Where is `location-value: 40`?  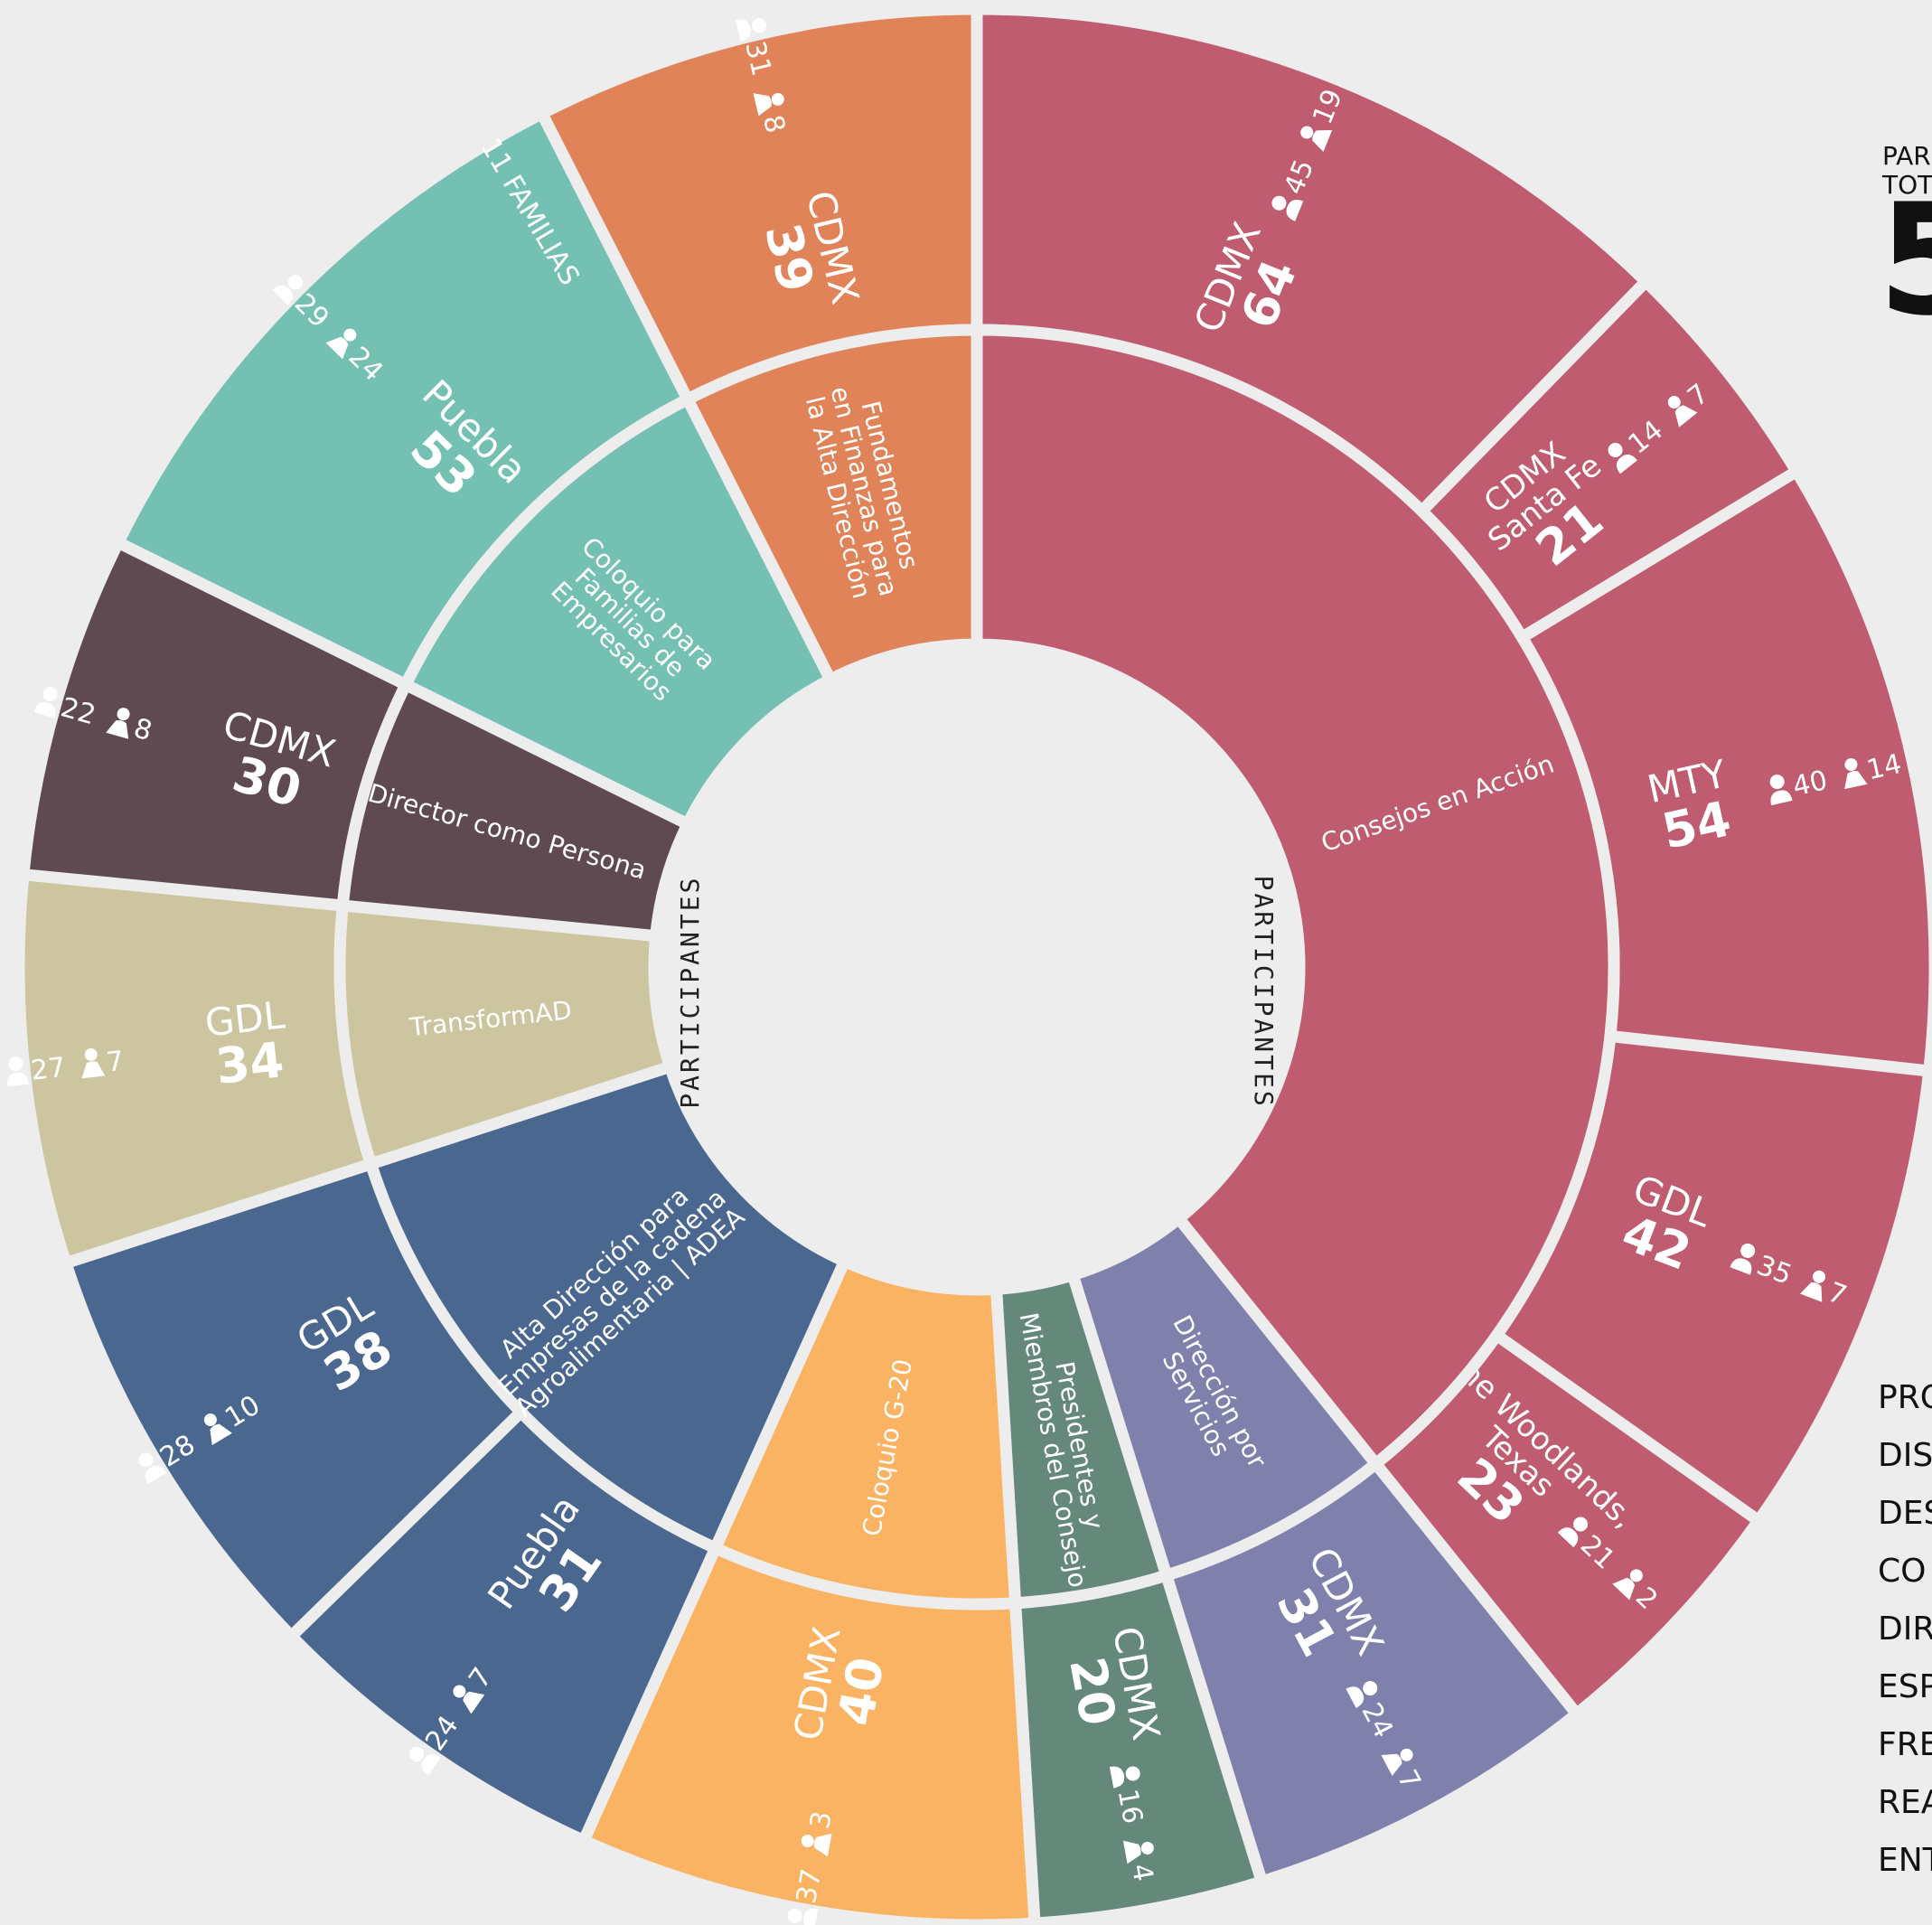 location-value: 40 is located at coordinates (861, 1691).